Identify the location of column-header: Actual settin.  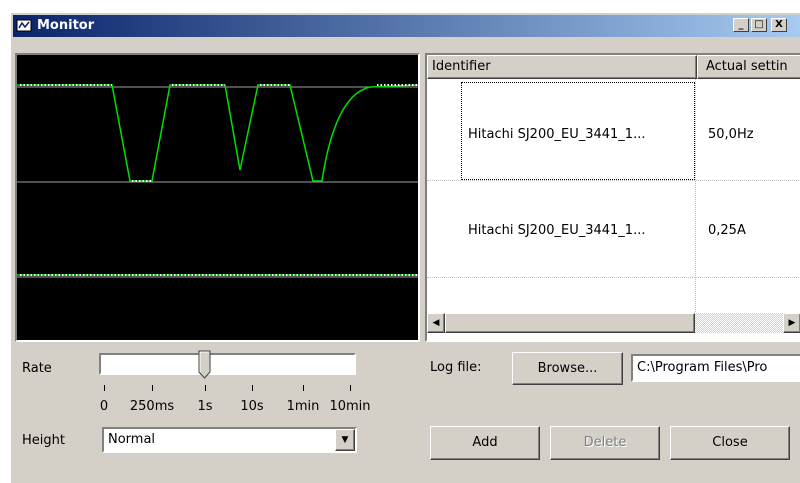
(748, 67).